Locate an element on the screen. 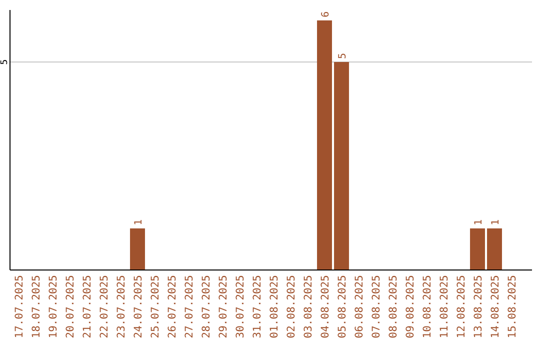  x-tick-label: 18.07.2025 is located at coordinates (36, 306).